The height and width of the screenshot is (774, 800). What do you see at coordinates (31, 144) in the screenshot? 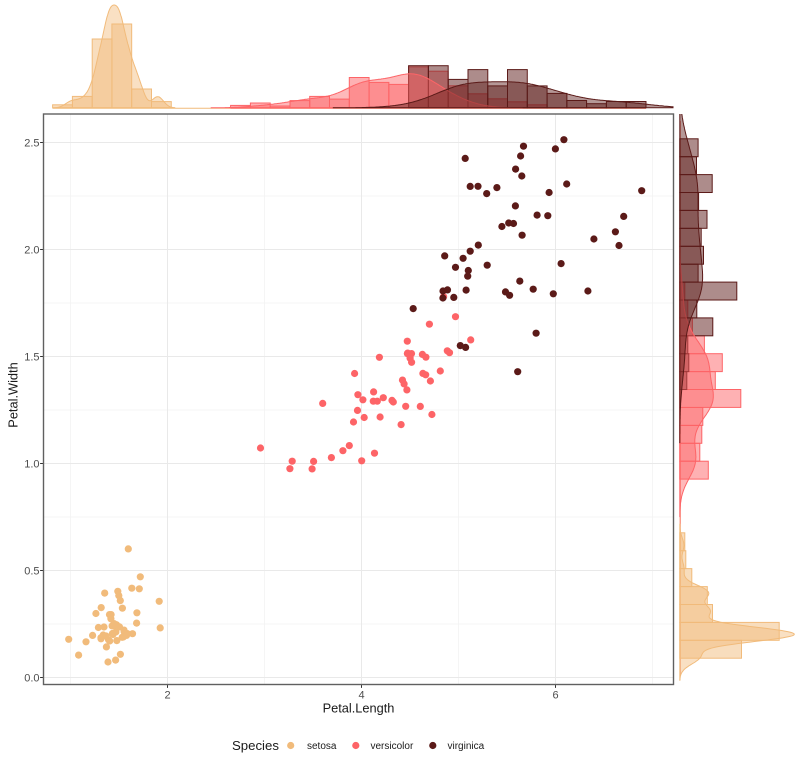
I see `svg-text: 2.5` at bounding box center [31, 144].